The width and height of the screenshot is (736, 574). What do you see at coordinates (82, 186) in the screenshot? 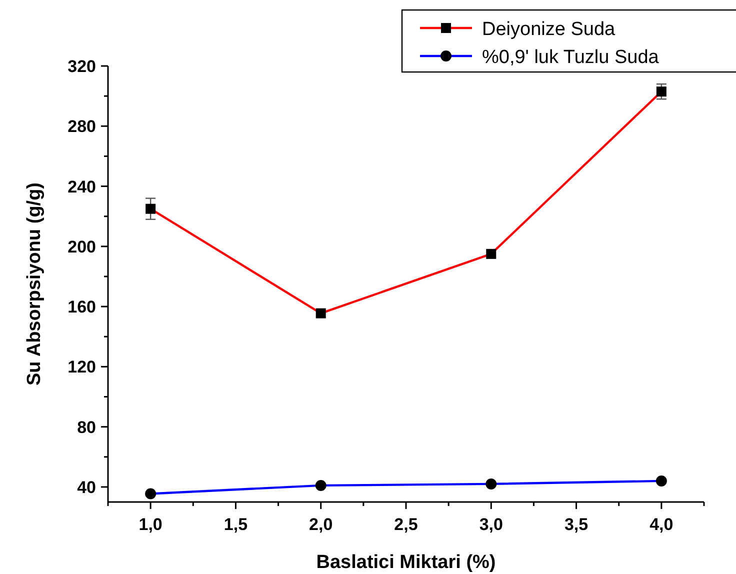
I see `y-tick-label: 240` at bounding box center [82, 186].